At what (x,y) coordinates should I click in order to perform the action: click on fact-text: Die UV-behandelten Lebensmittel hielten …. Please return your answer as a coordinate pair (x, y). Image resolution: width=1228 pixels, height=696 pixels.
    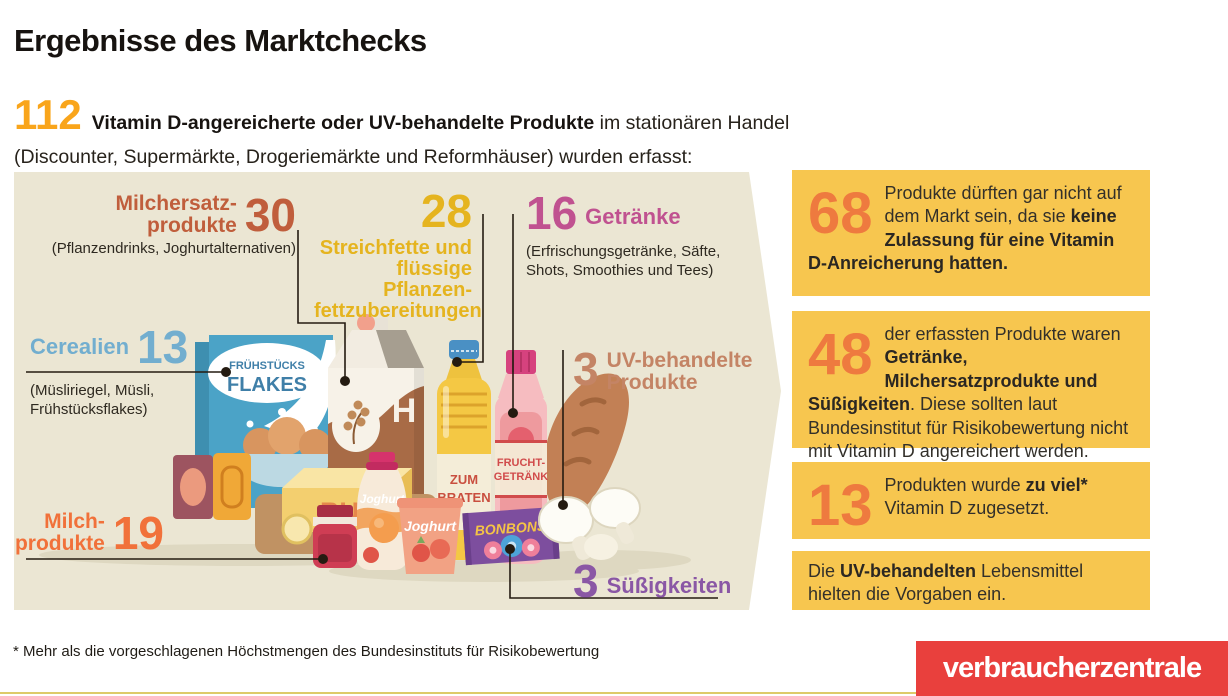
    Looking at the image, I should click on (946, 583).